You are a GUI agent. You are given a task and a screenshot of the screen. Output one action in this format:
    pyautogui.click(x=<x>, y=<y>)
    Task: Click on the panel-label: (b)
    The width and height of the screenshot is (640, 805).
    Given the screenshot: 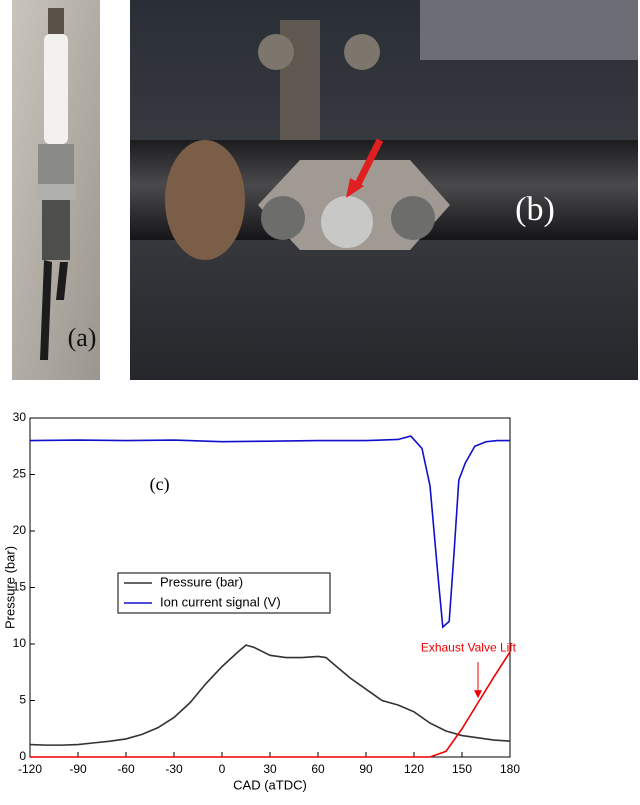 What is the action you would take?
    pyautogui.click(x=535, y=209)
    